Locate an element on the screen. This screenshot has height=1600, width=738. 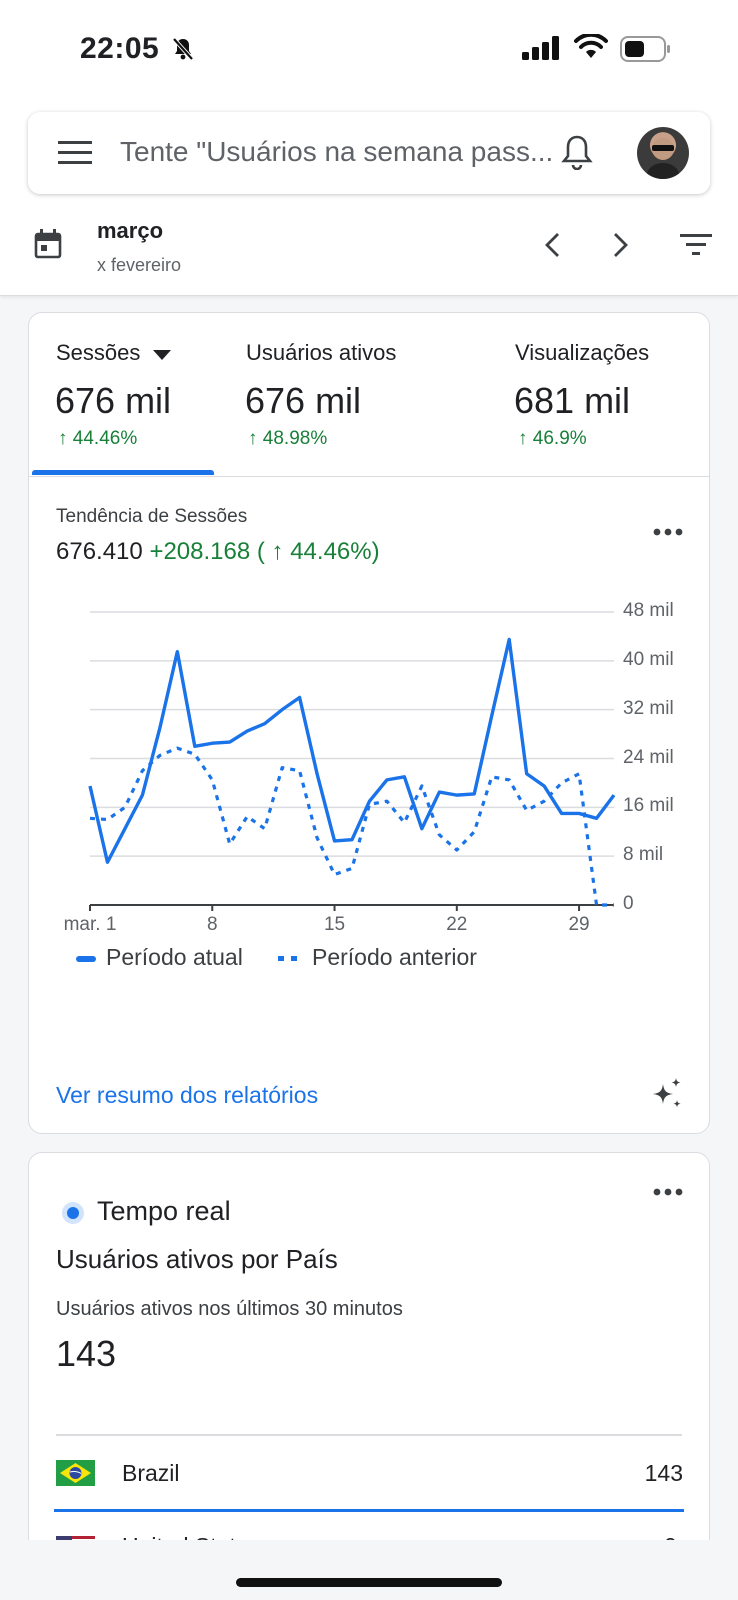
bell-icon is located at coordinates (577, 152).